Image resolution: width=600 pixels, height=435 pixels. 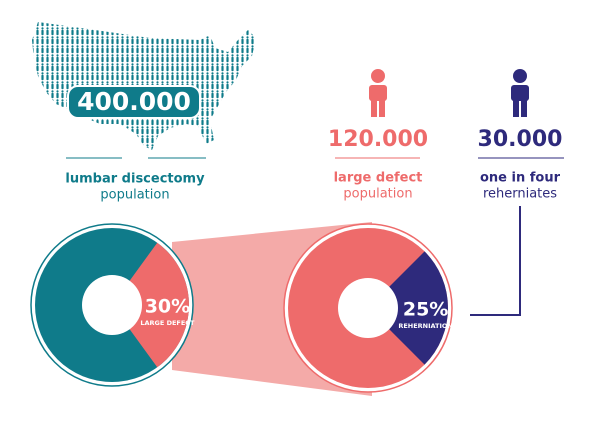 I want to click on stat-label: reherniates, so click(x=520, y=194).